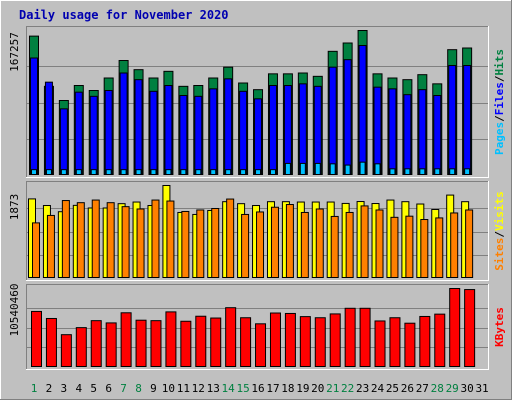 The image size is (512, 400). What do you see at coordinates (14, 52) in the screenshot?
I see `panel-max-label: 167257` at bounding box center [14, 52].